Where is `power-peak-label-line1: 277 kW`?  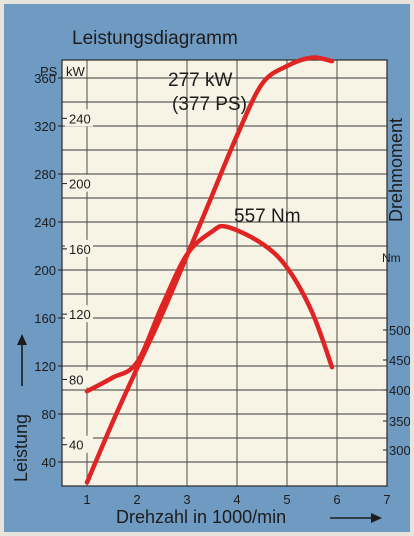 power-peak-label-line1: 277 kW is located at coordinates (200, 80).